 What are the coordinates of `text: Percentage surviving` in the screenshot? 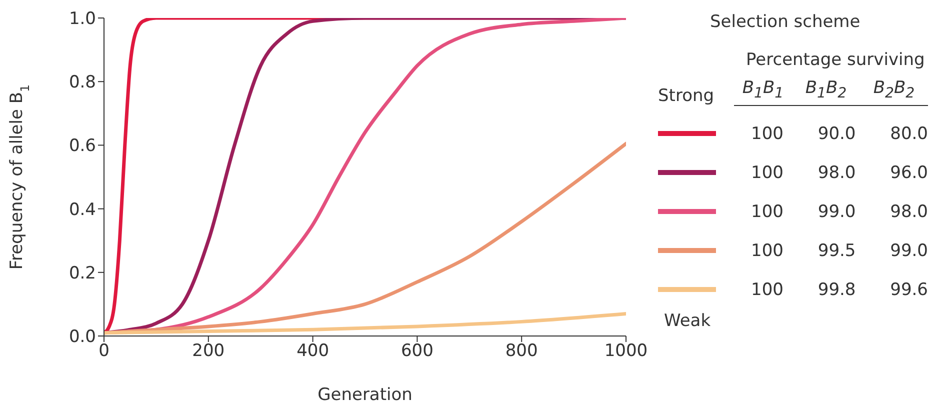 It's located at (836, 60).